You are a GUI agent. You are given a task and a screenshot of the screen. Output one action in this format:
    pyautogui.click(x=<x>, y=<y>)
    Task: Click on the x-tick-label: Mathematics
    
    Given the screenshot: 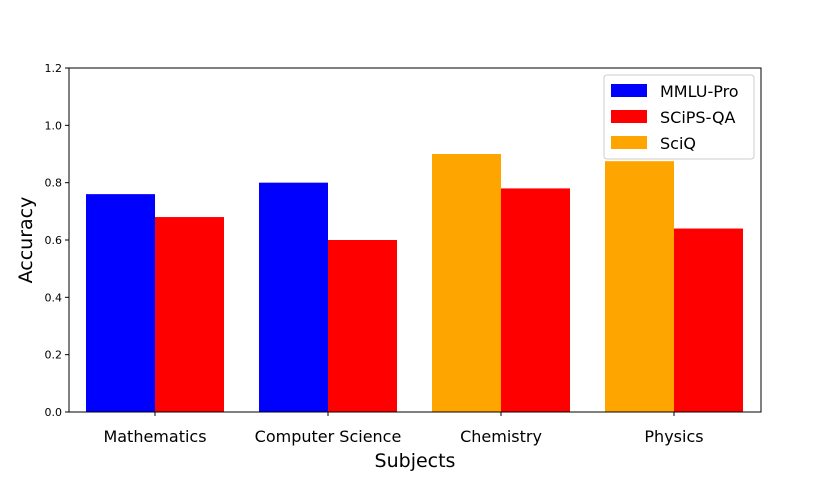 What is the action you would take?
    pyautogui.click(x=154, y=436)
    